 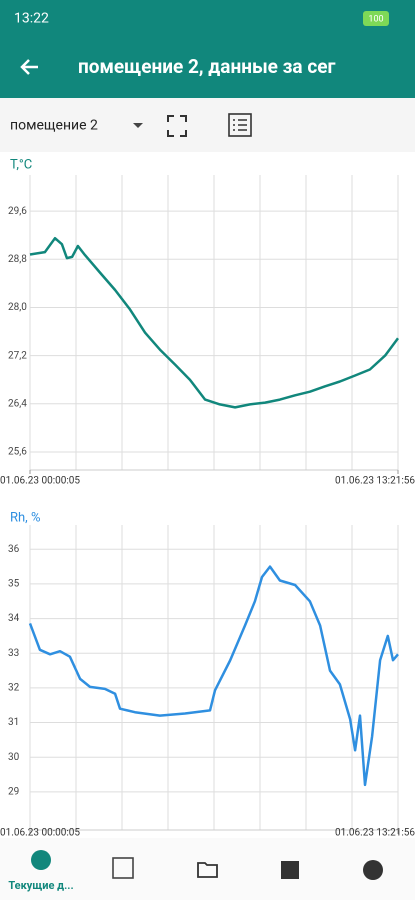 What do you see at coordinates (41, 860) in the screenshot?
I see `nav-current-icon` at bounding box center [41, 860].